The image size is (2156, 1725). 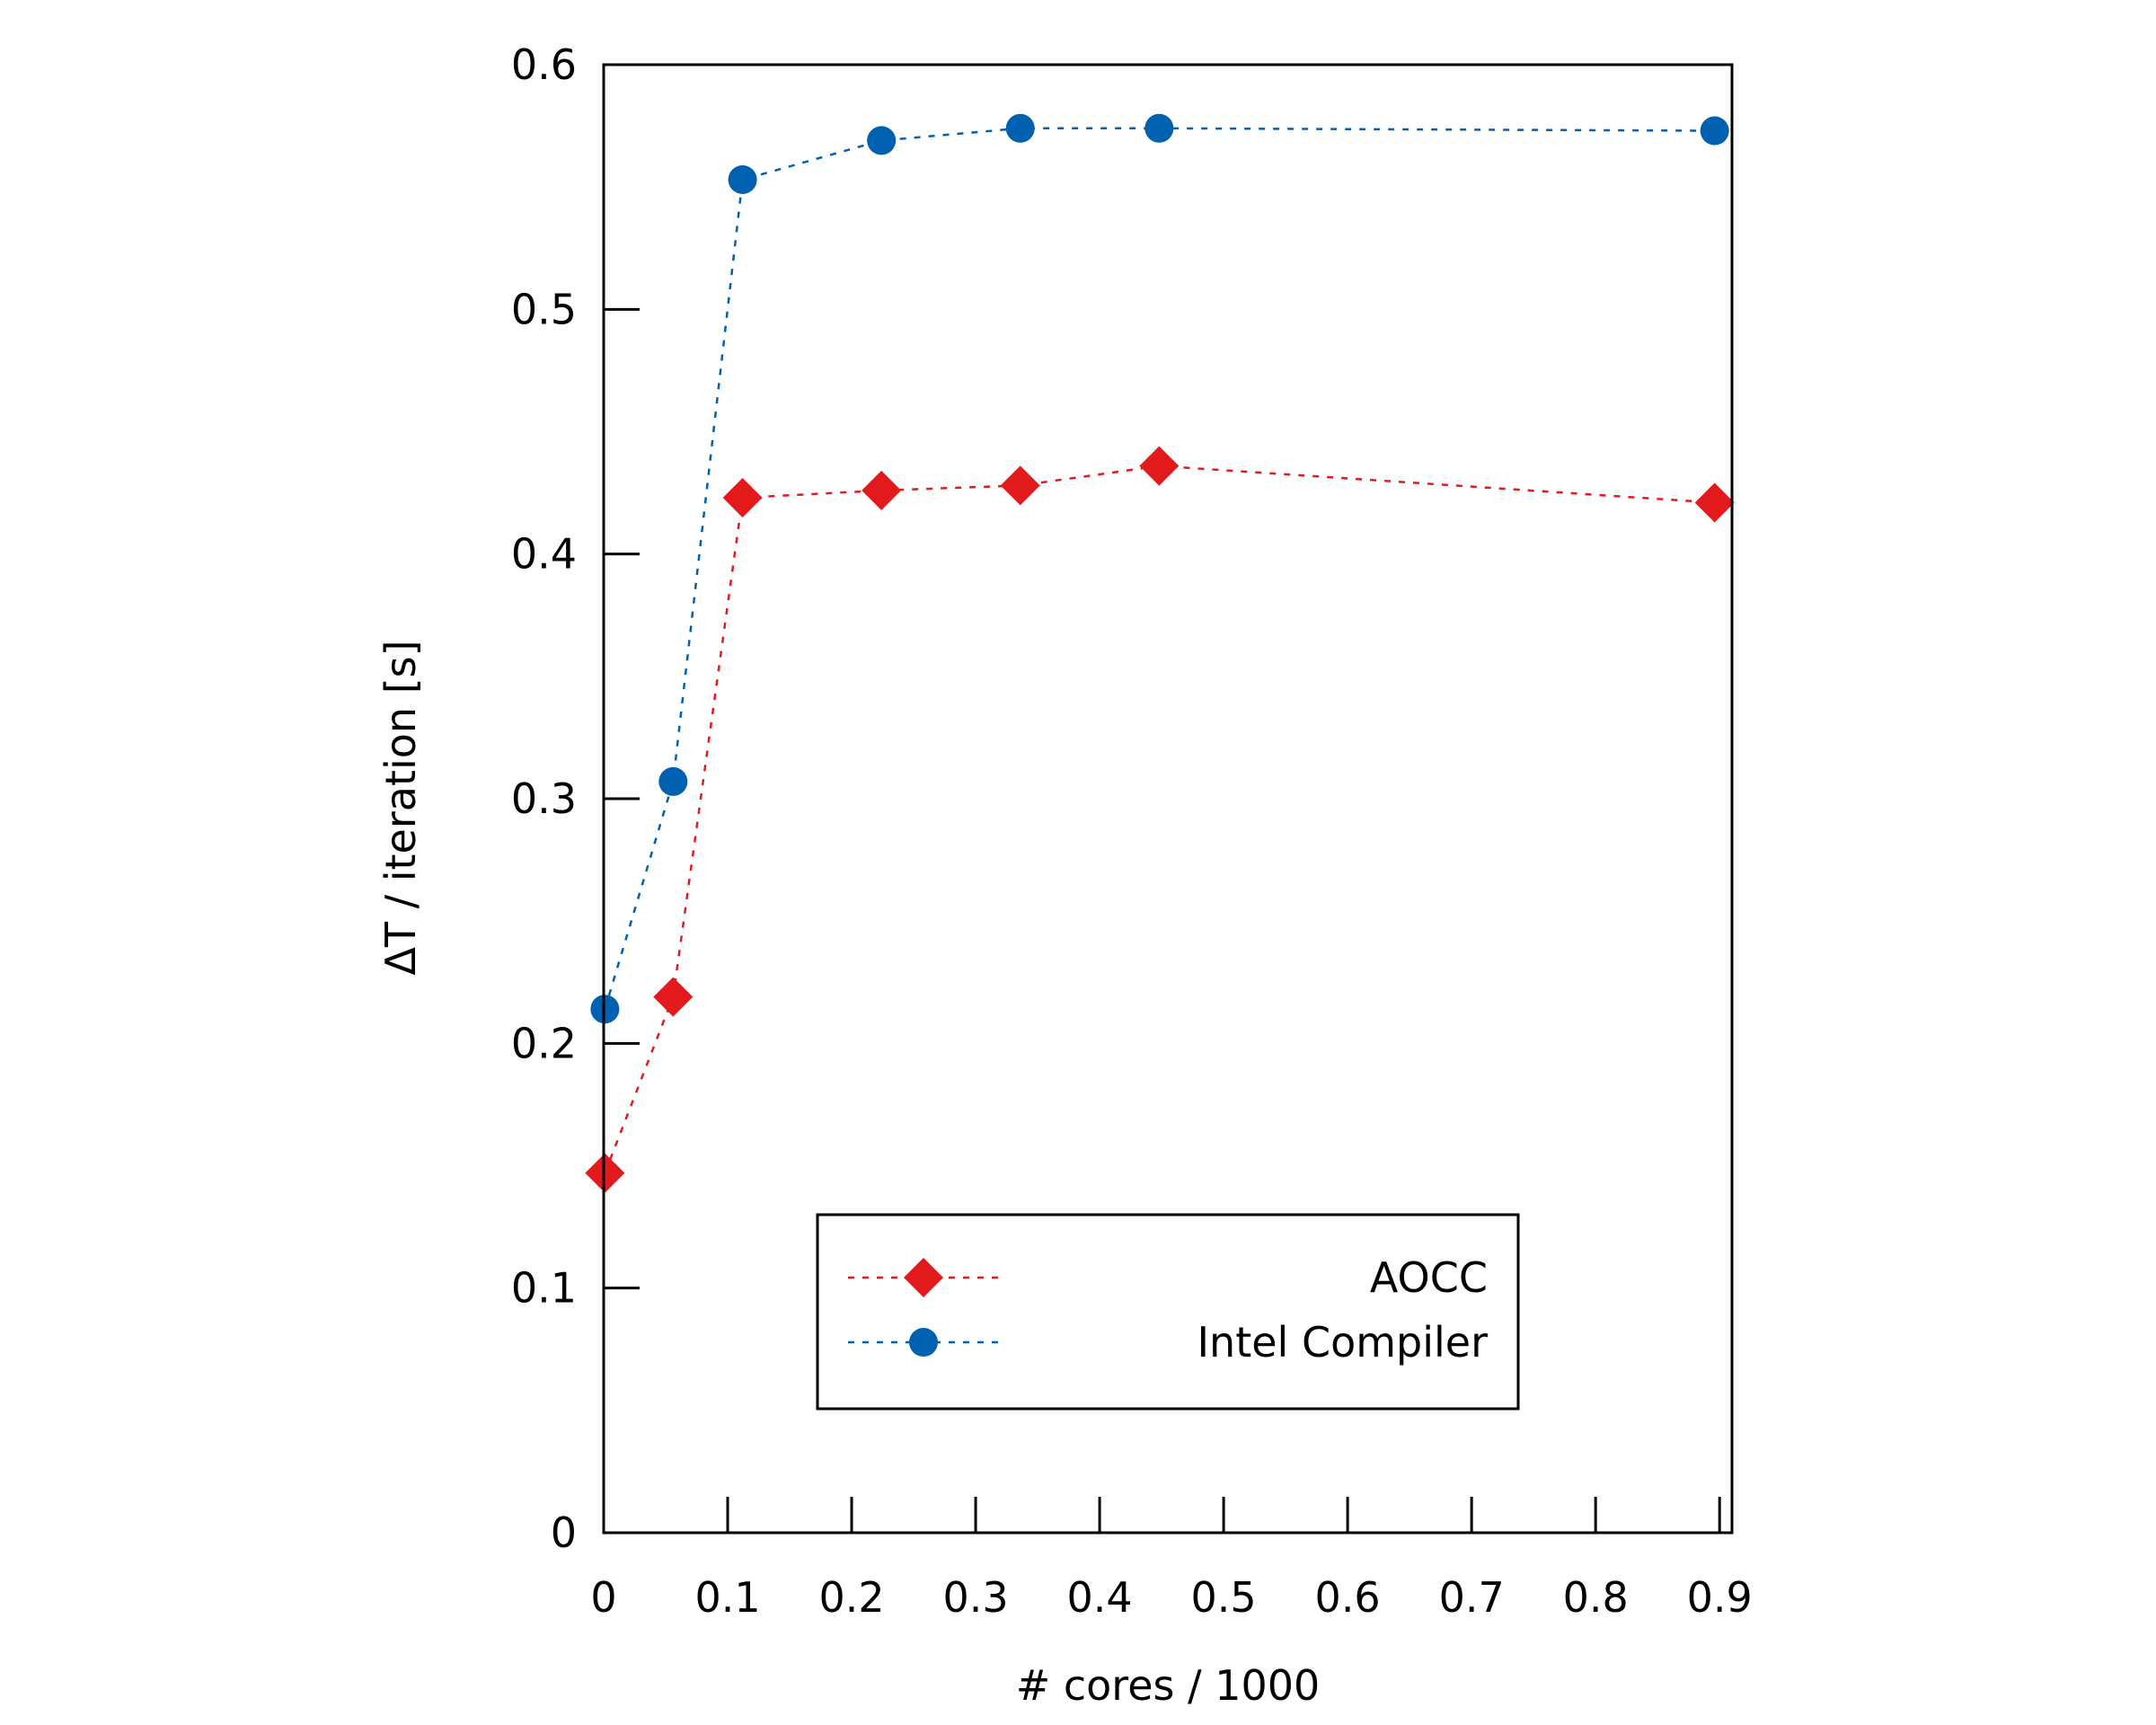 What do you see at coordinates (851, 1597) in the screenshot?
I see `x-tick-label: 0.2` at bounding box center [851, 1597].